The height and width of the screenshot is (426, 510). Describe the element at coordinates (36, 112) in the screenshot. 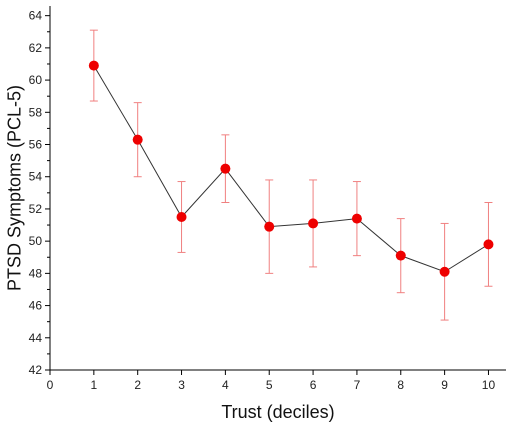

I see `y-tick-label: 58` at that location.